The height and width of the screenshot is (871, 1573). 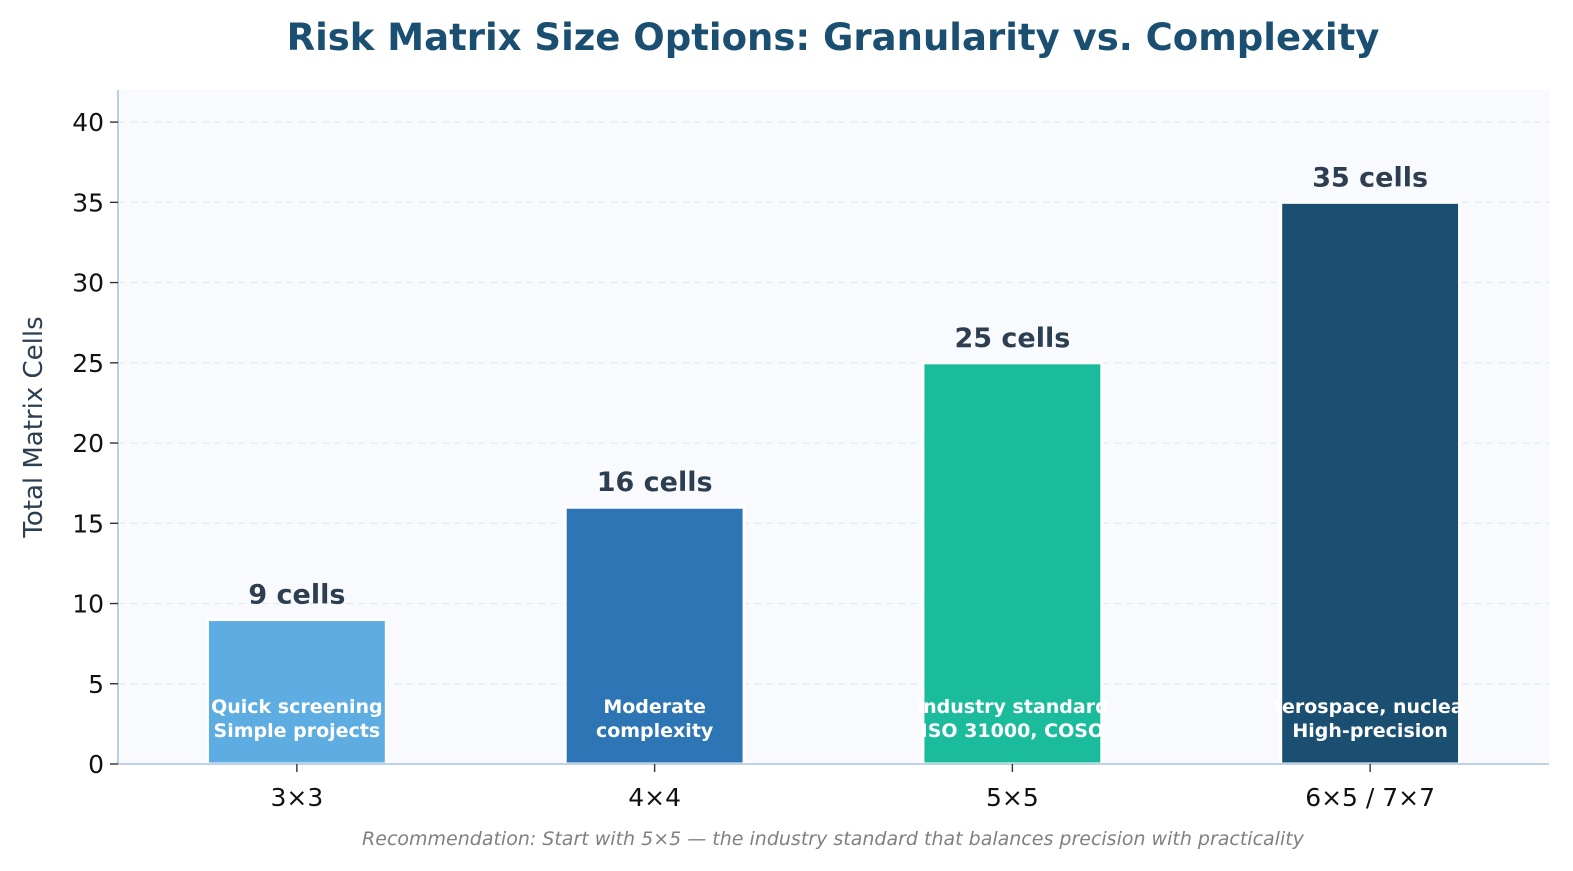 What do you see at coordinates (88, 604) in the screenshot?
I see `y-tick-label: 10` at bounding box center [88, 604].